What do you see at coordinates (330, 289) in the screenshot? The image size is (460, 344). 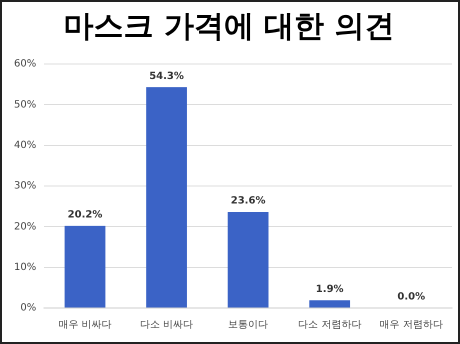 I see `data-label: 1.9%` at bounding box center [330, 289].